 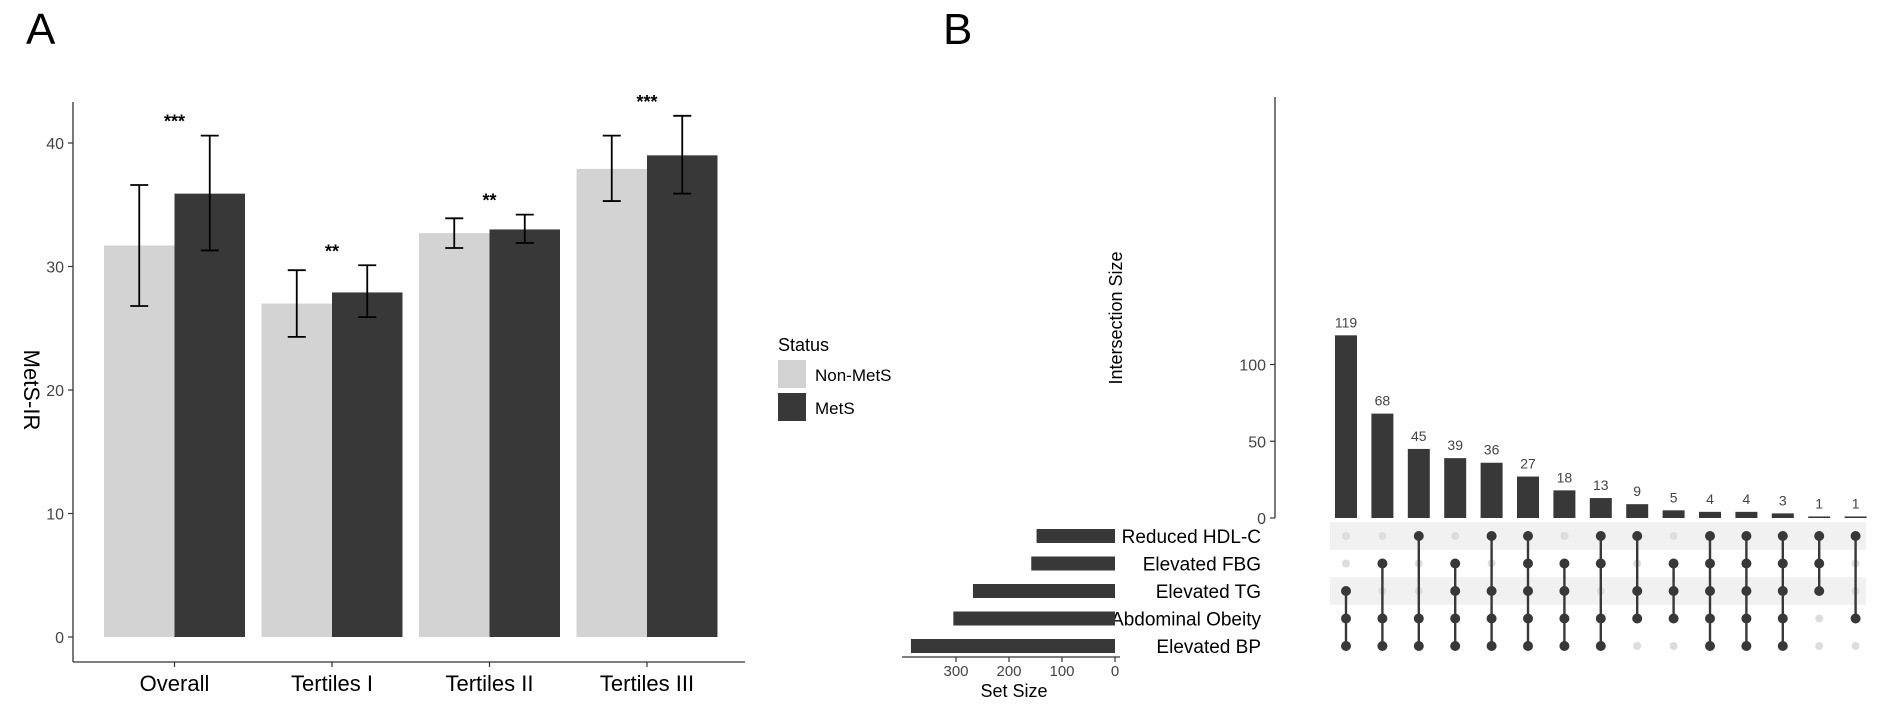 What do you see at coordinates (1601, 485) in the screenshot?
I see `intersection-value-label: 13` at bounding box center [1601, 485].